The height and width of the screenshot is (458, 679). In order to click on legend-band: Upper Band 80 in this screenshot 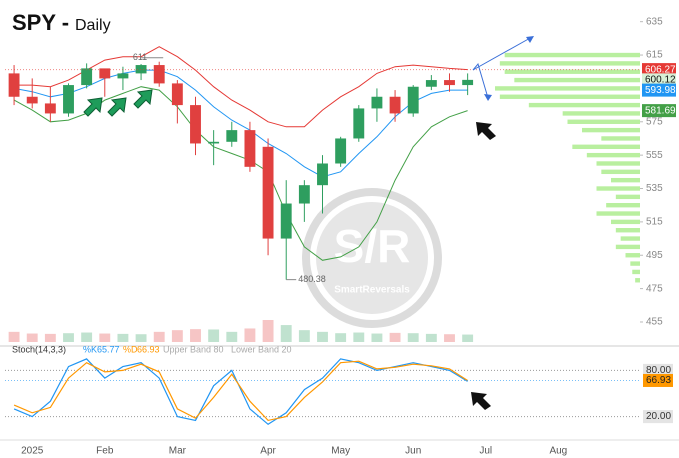, I will do `click(193, 349)`.